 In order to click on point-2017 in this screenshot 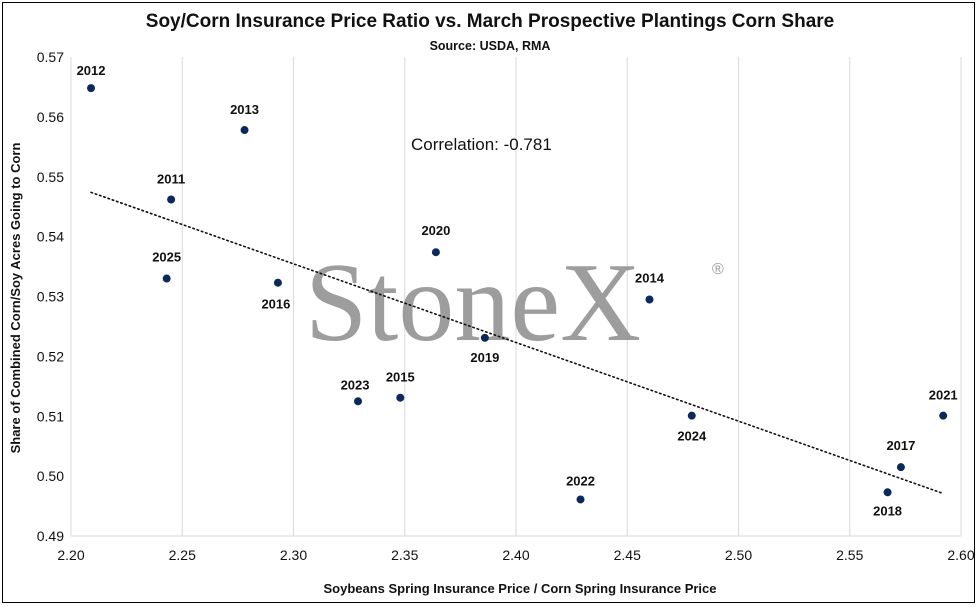, I will do `click(900, 467)`.